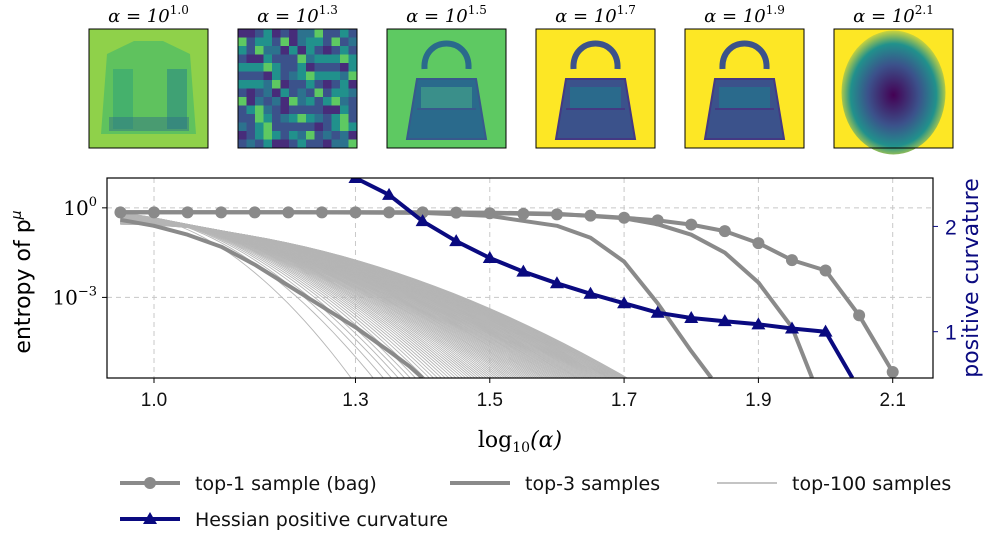 The width and height of the screenshot is (997, 535). I want to click on thumbnail-title: α = 102.1, so click(893, 15).